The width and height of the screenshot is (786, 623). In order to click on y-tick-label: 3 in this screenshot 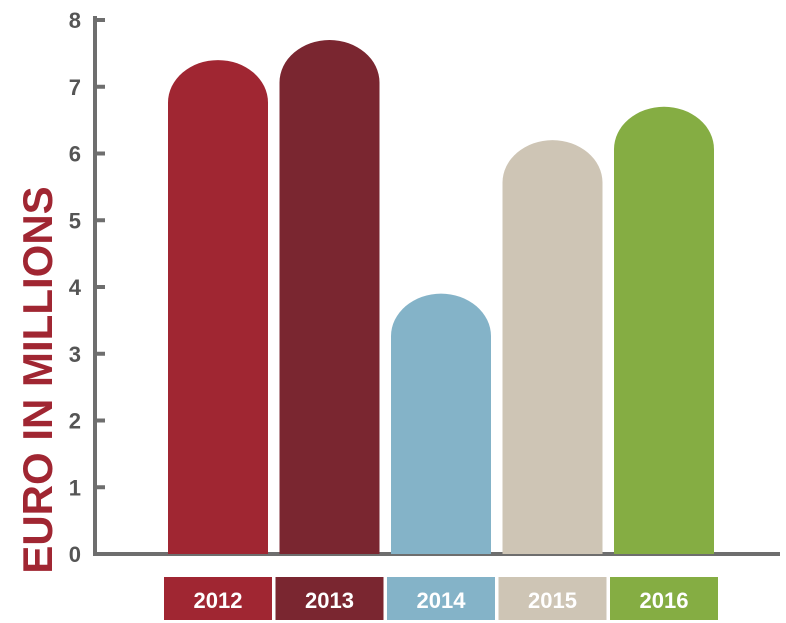, I will do `click(75, 354)`.